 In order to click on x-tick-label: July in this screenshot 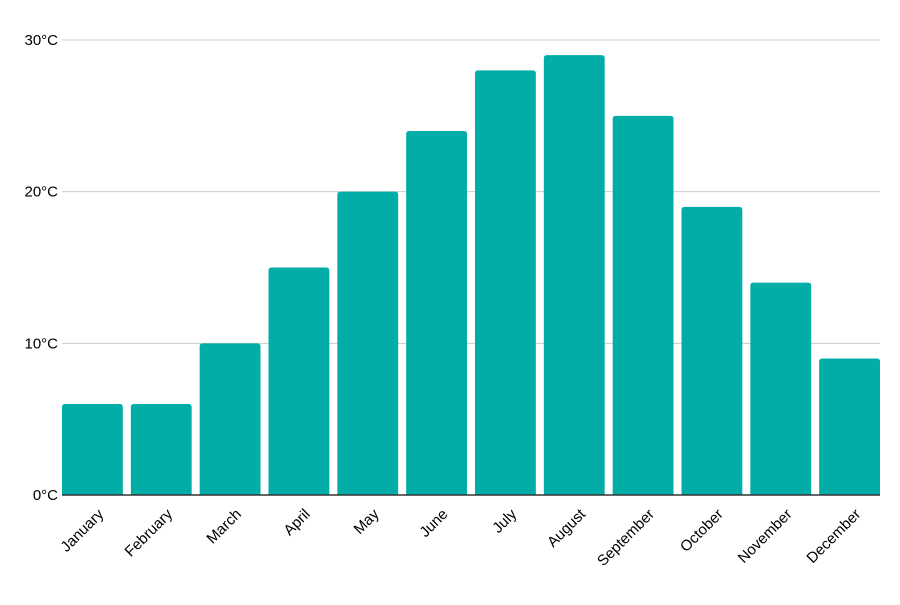, I will do `click(504, 520)`.